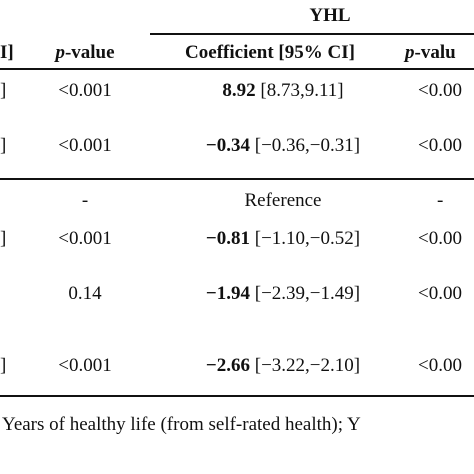  I want to click on estimate: 8.92, so click(239, 90).